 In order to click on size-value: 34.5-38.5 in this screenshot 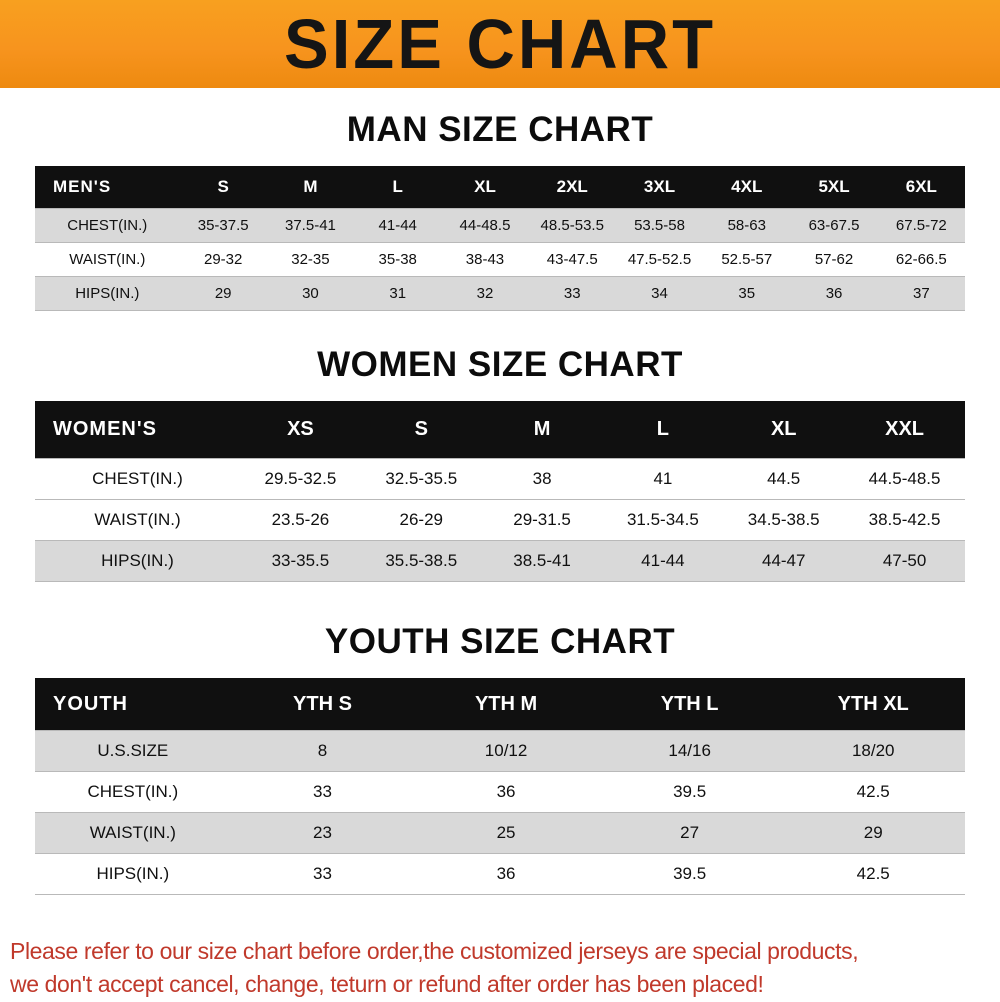, I will do `click(784, 520)`.